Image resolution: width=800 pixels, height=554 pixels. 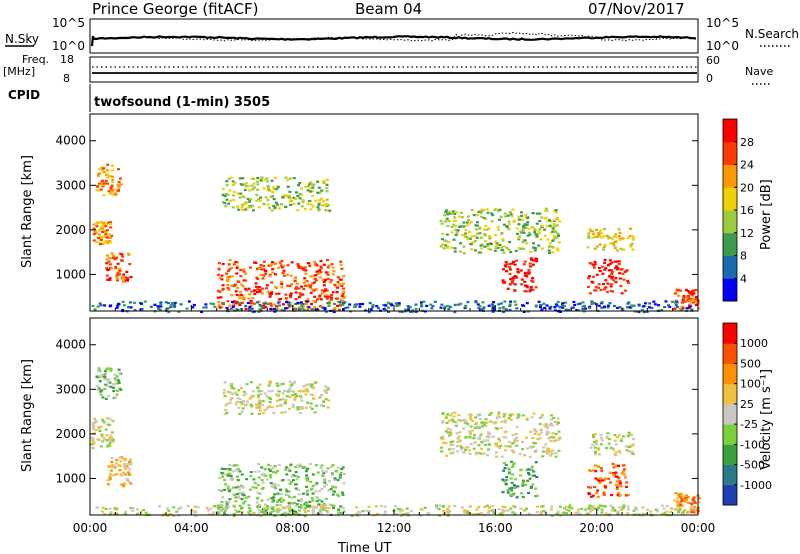 What do you see at coordinates (70, 141) in the screenshot?
I see `y-tick-label: 4000` at bounding box center [70, 141].